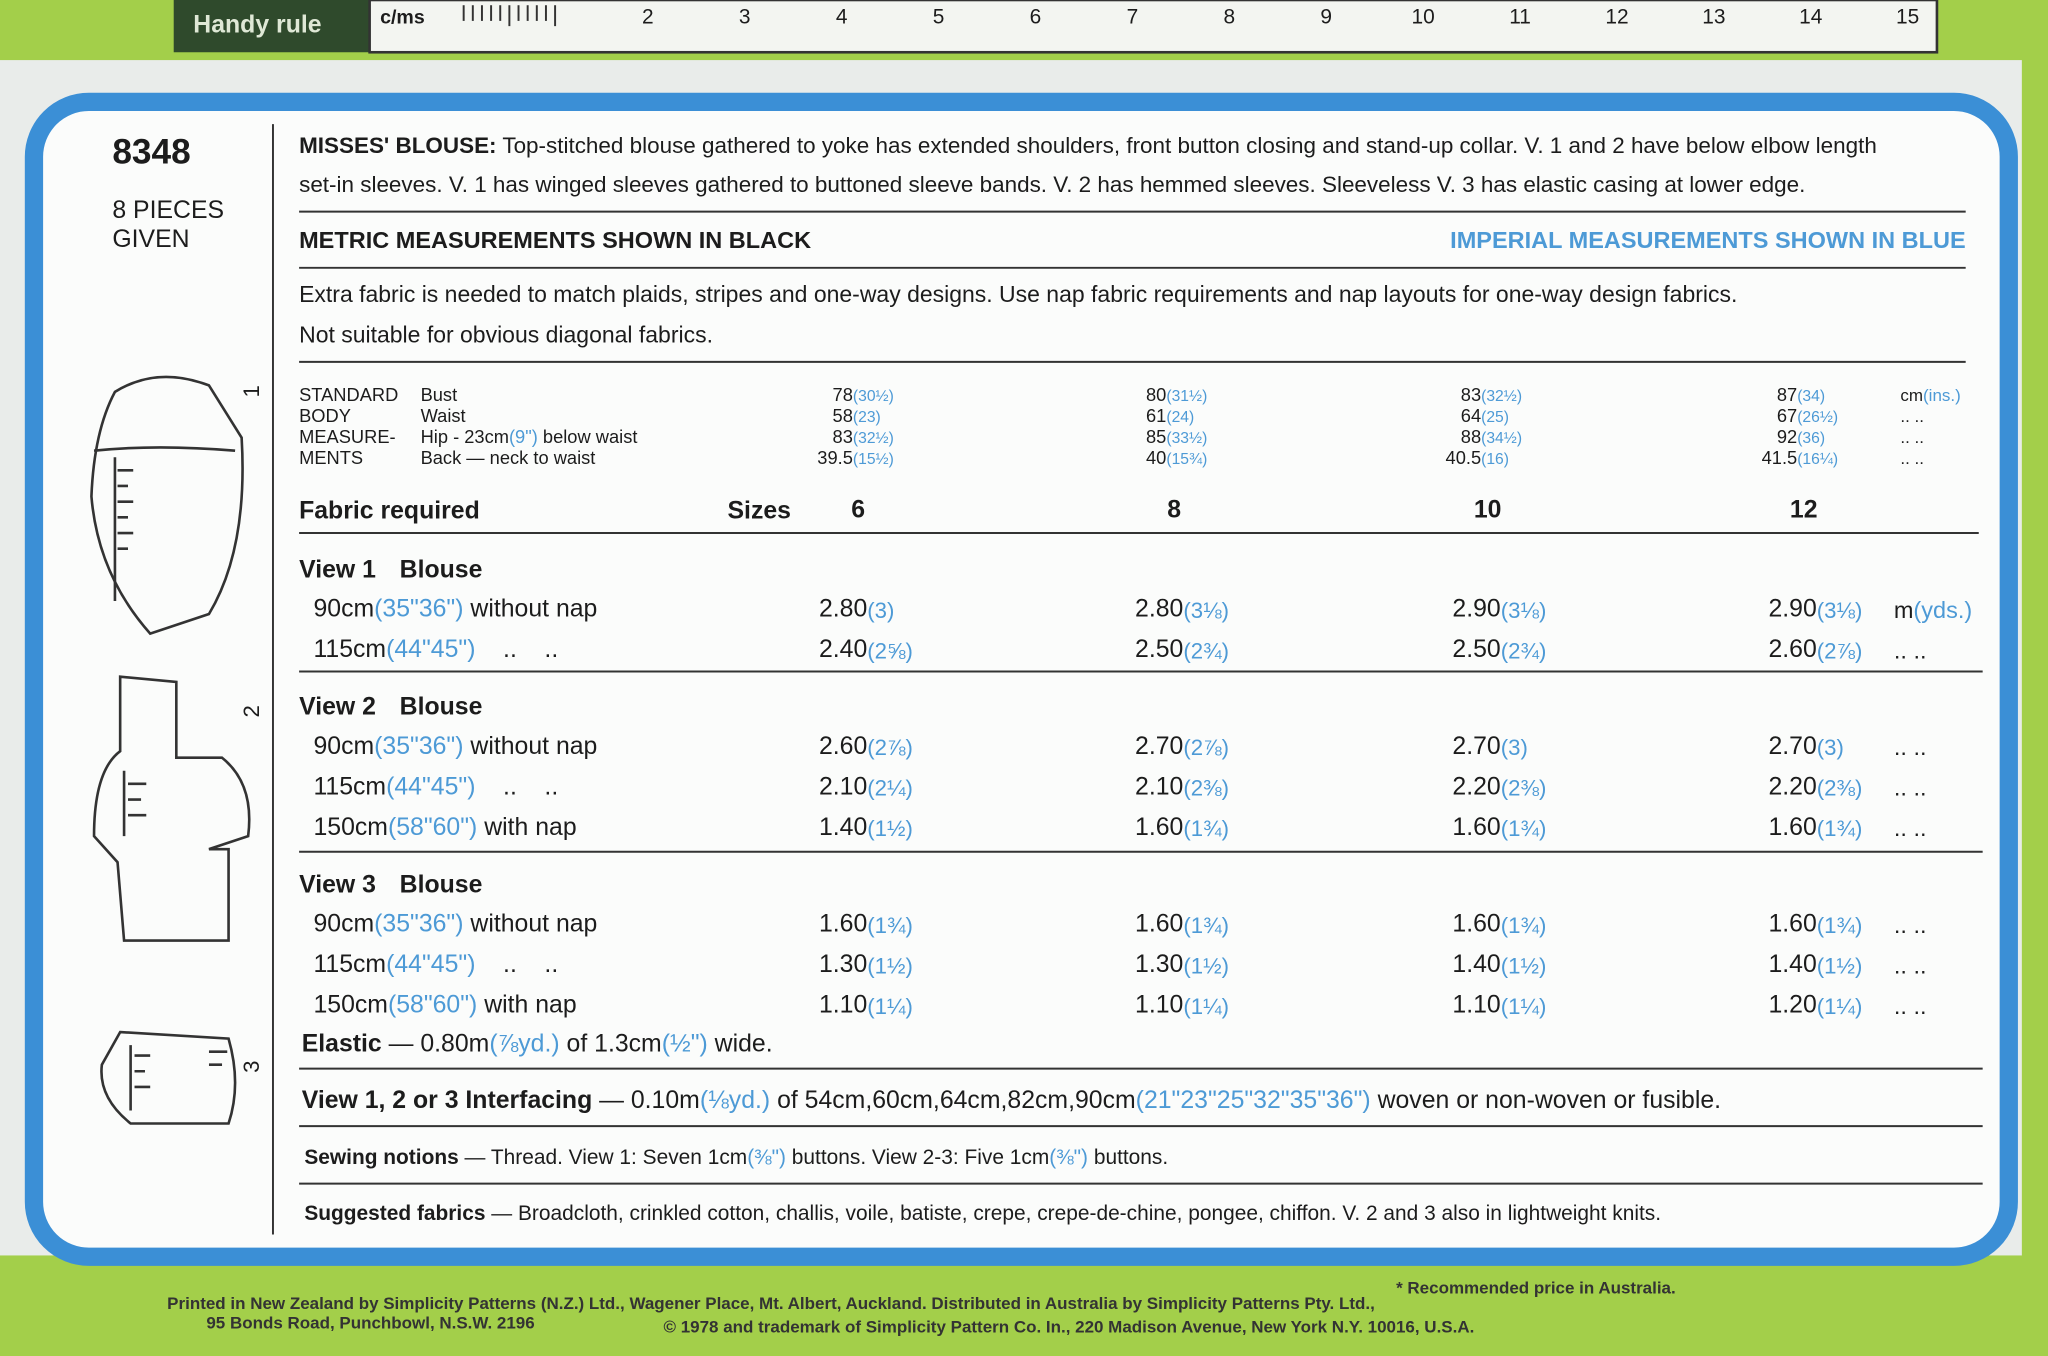 The image size is (2048, 1356). I want to click on text-part: 115cm, so click(350, 650).